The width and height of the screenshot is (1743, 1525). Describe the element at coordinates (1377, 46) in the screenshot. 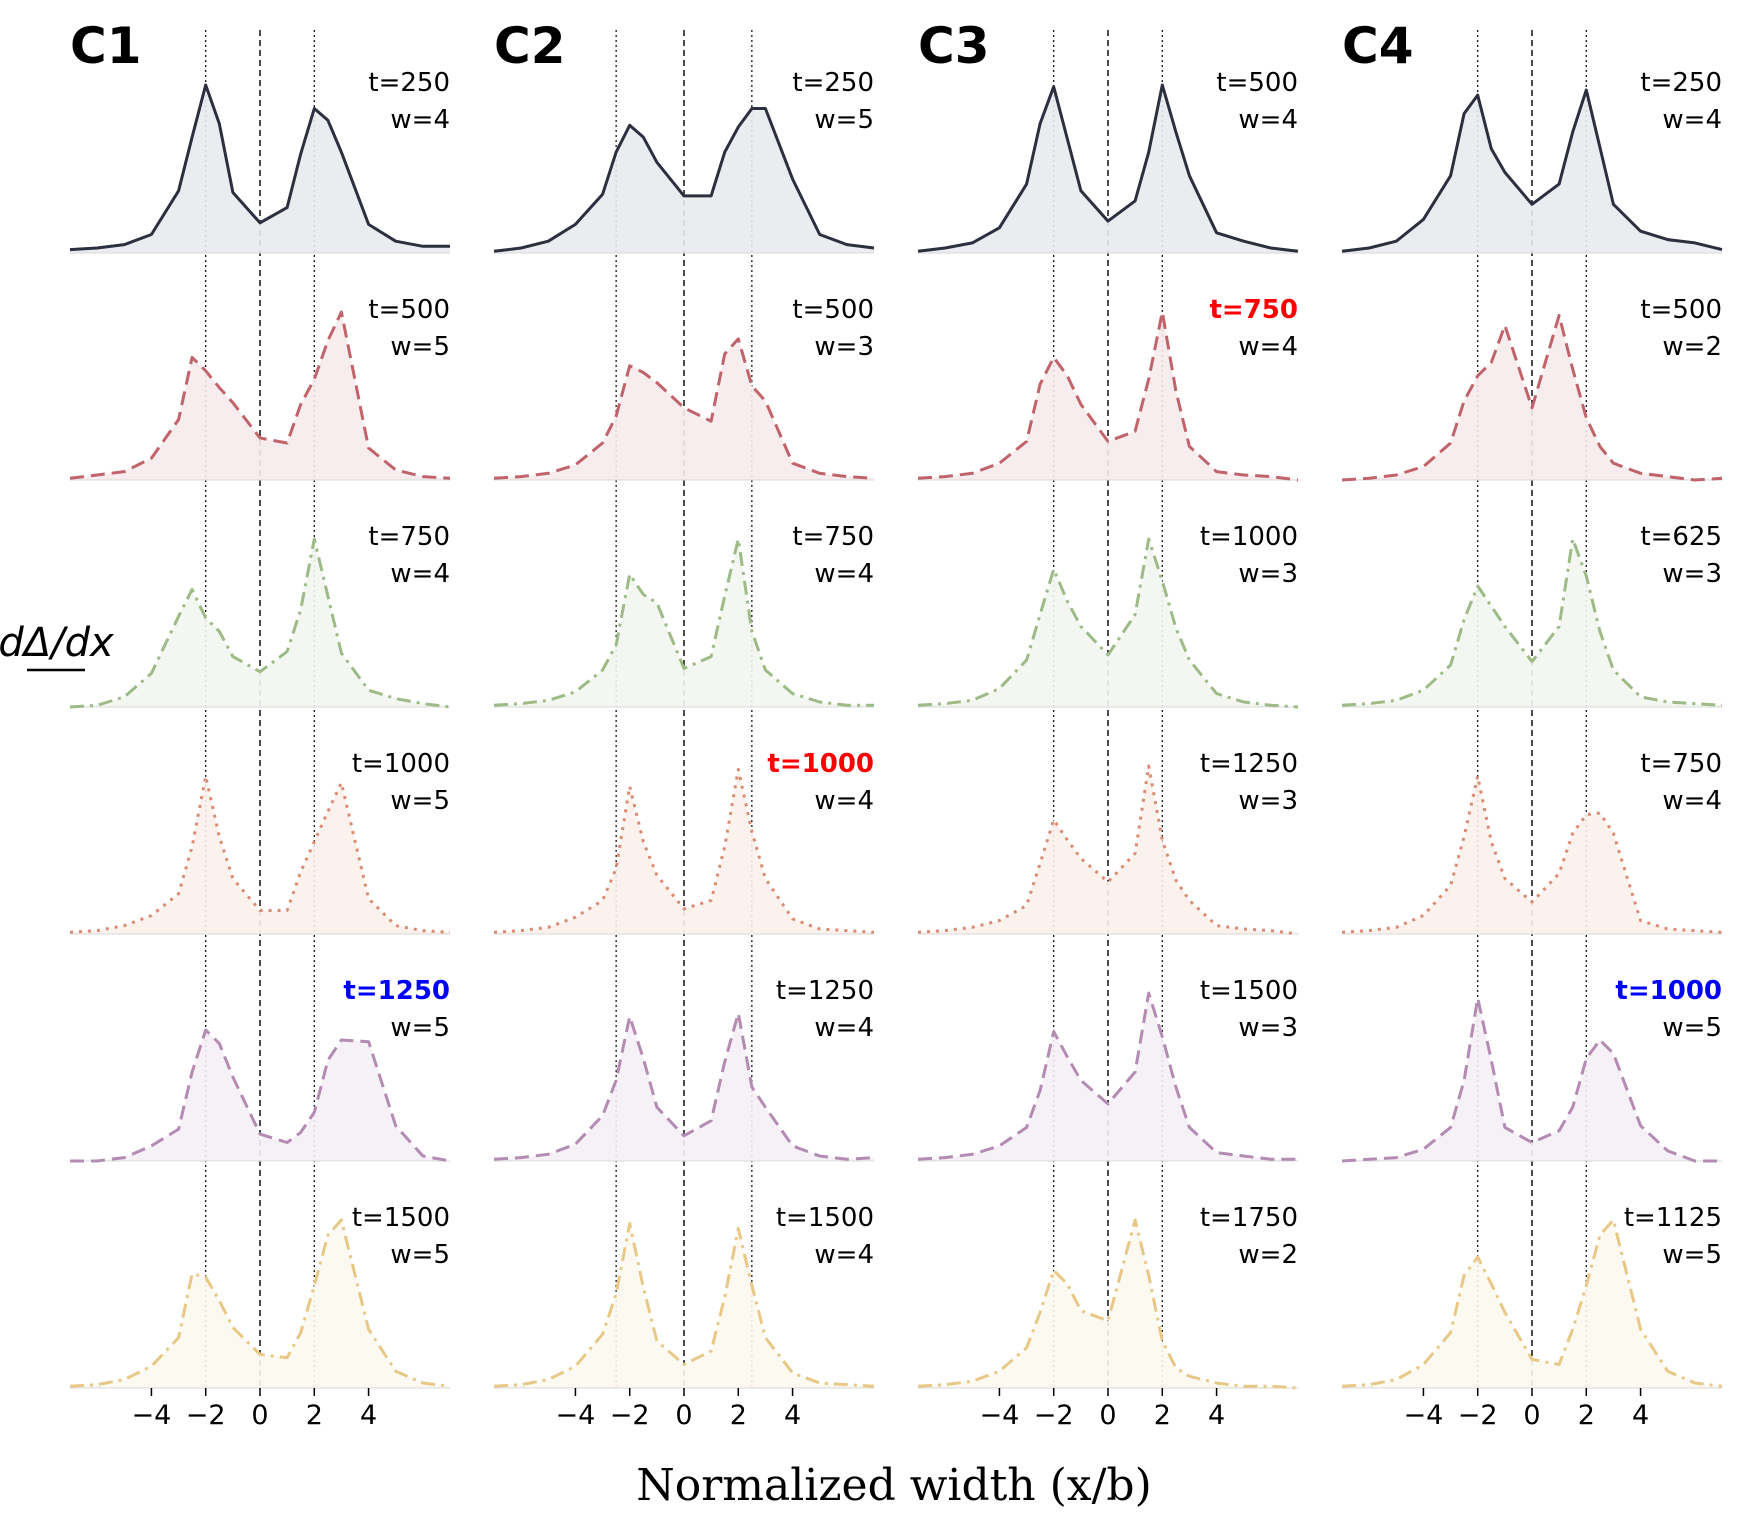

I see `panel-label: C4` at that location.